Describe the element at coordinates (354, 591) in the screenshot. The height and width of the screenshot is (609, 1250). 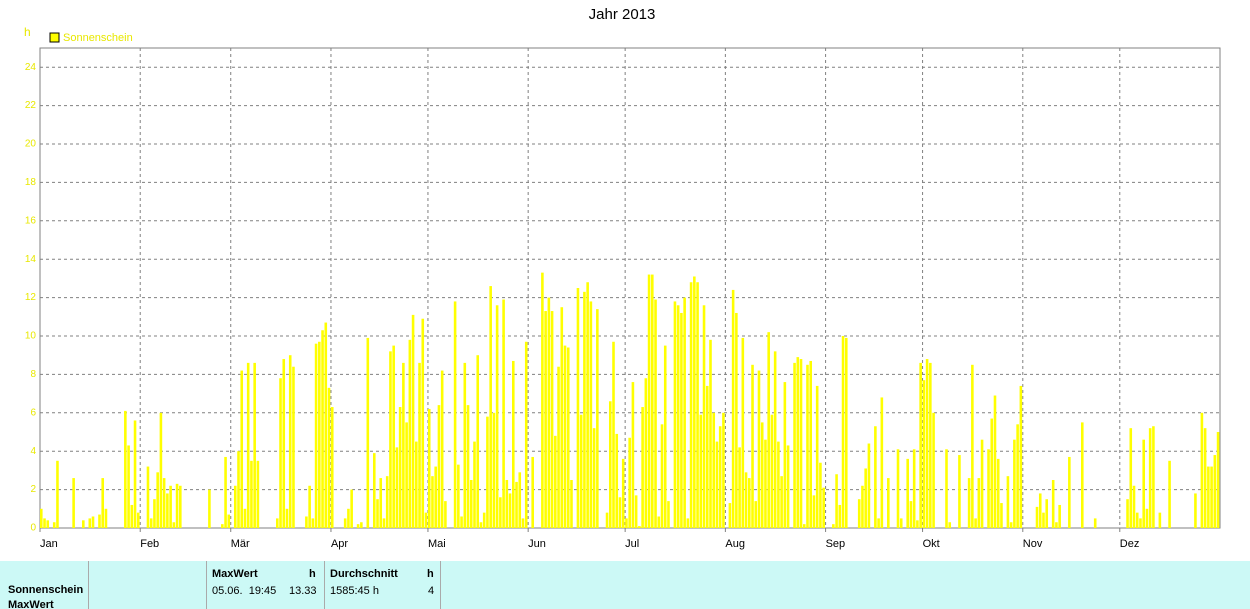
I see `total: 1585:45 h` at that location.